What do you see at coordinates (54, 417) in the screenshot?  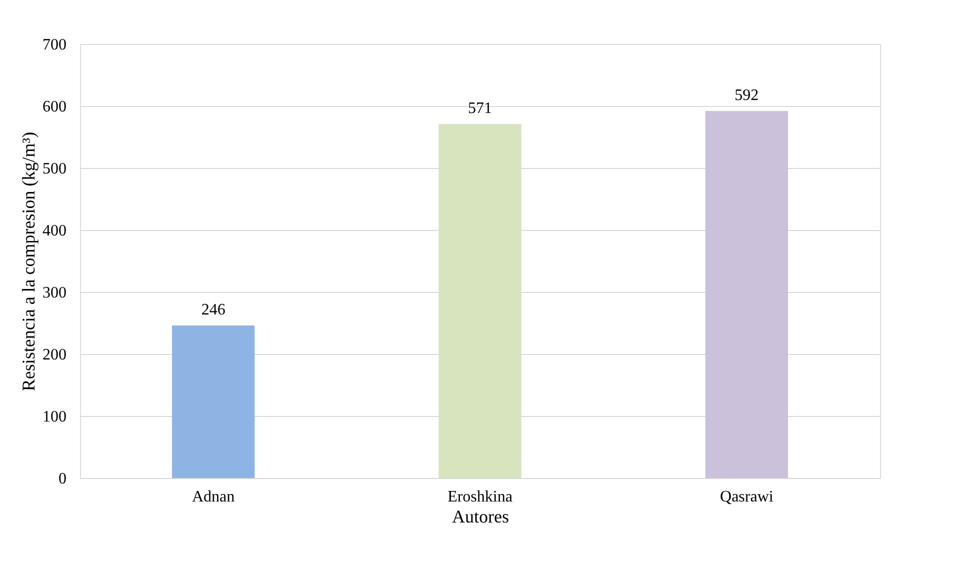 I see `y-tick-label: 100` at bounding box center [54, 417].